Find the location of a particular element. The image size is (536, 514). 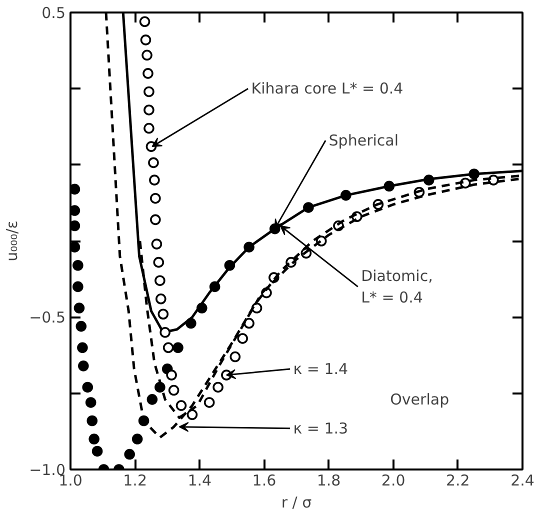

x-tick-label: 2.2 is located at coordinates (458, 481).